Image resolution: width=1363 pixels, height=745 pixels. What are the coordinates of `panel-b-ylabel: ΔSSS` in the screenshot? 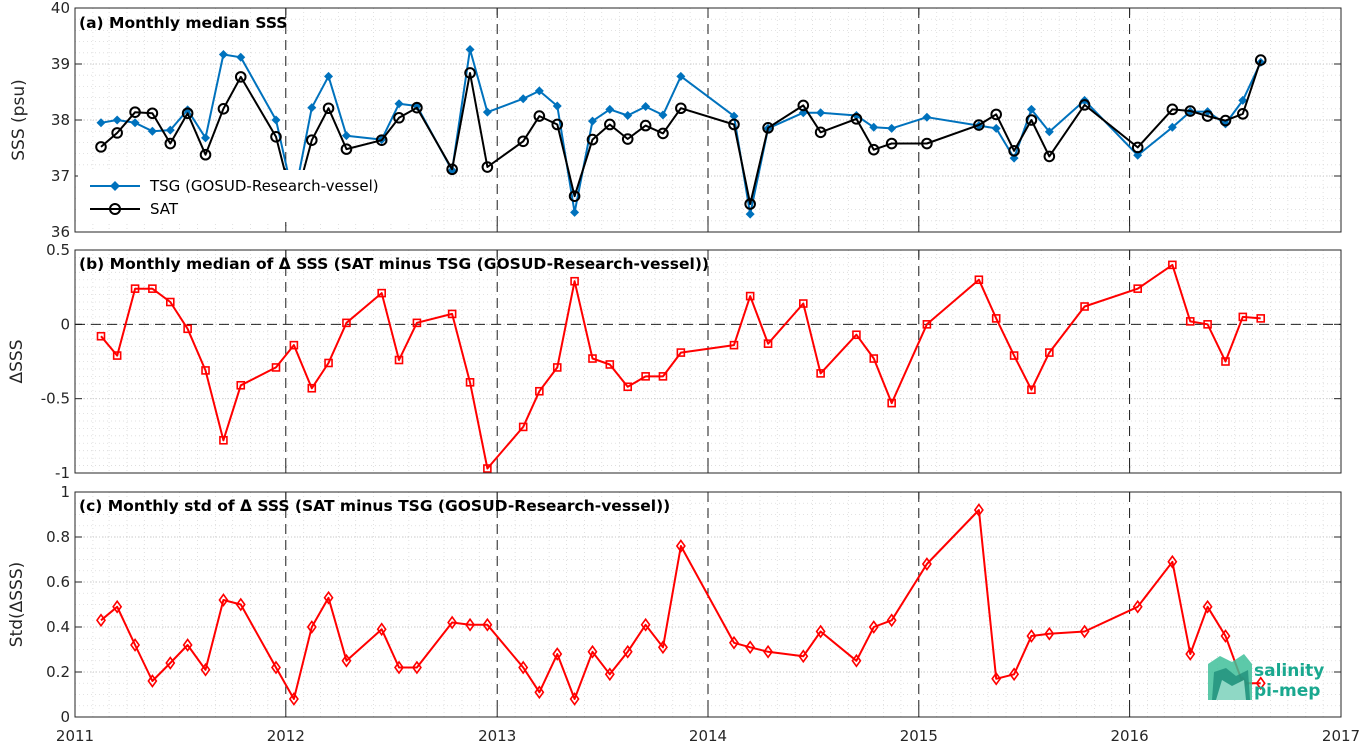 It's located at (17, 361).